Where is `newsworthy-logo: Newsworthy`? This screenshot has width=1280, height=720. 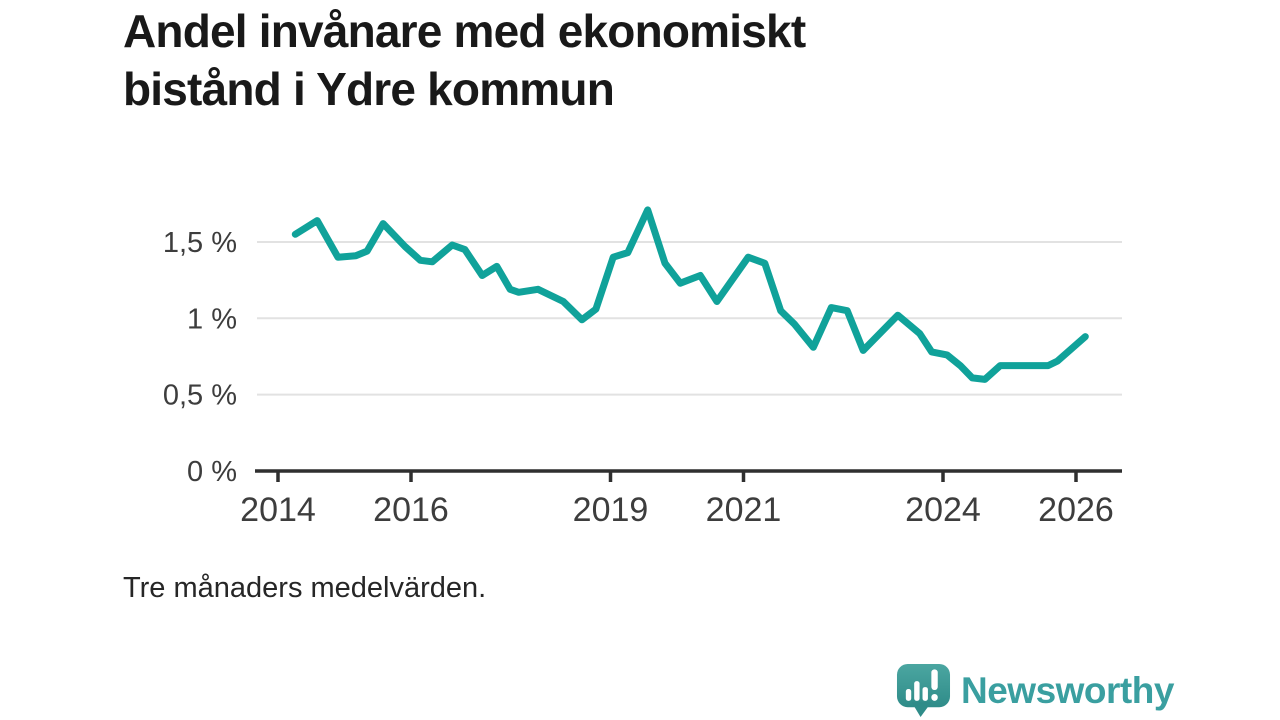 newsworthy-logo: Newsworthy is located at coordinates (1035, 690).